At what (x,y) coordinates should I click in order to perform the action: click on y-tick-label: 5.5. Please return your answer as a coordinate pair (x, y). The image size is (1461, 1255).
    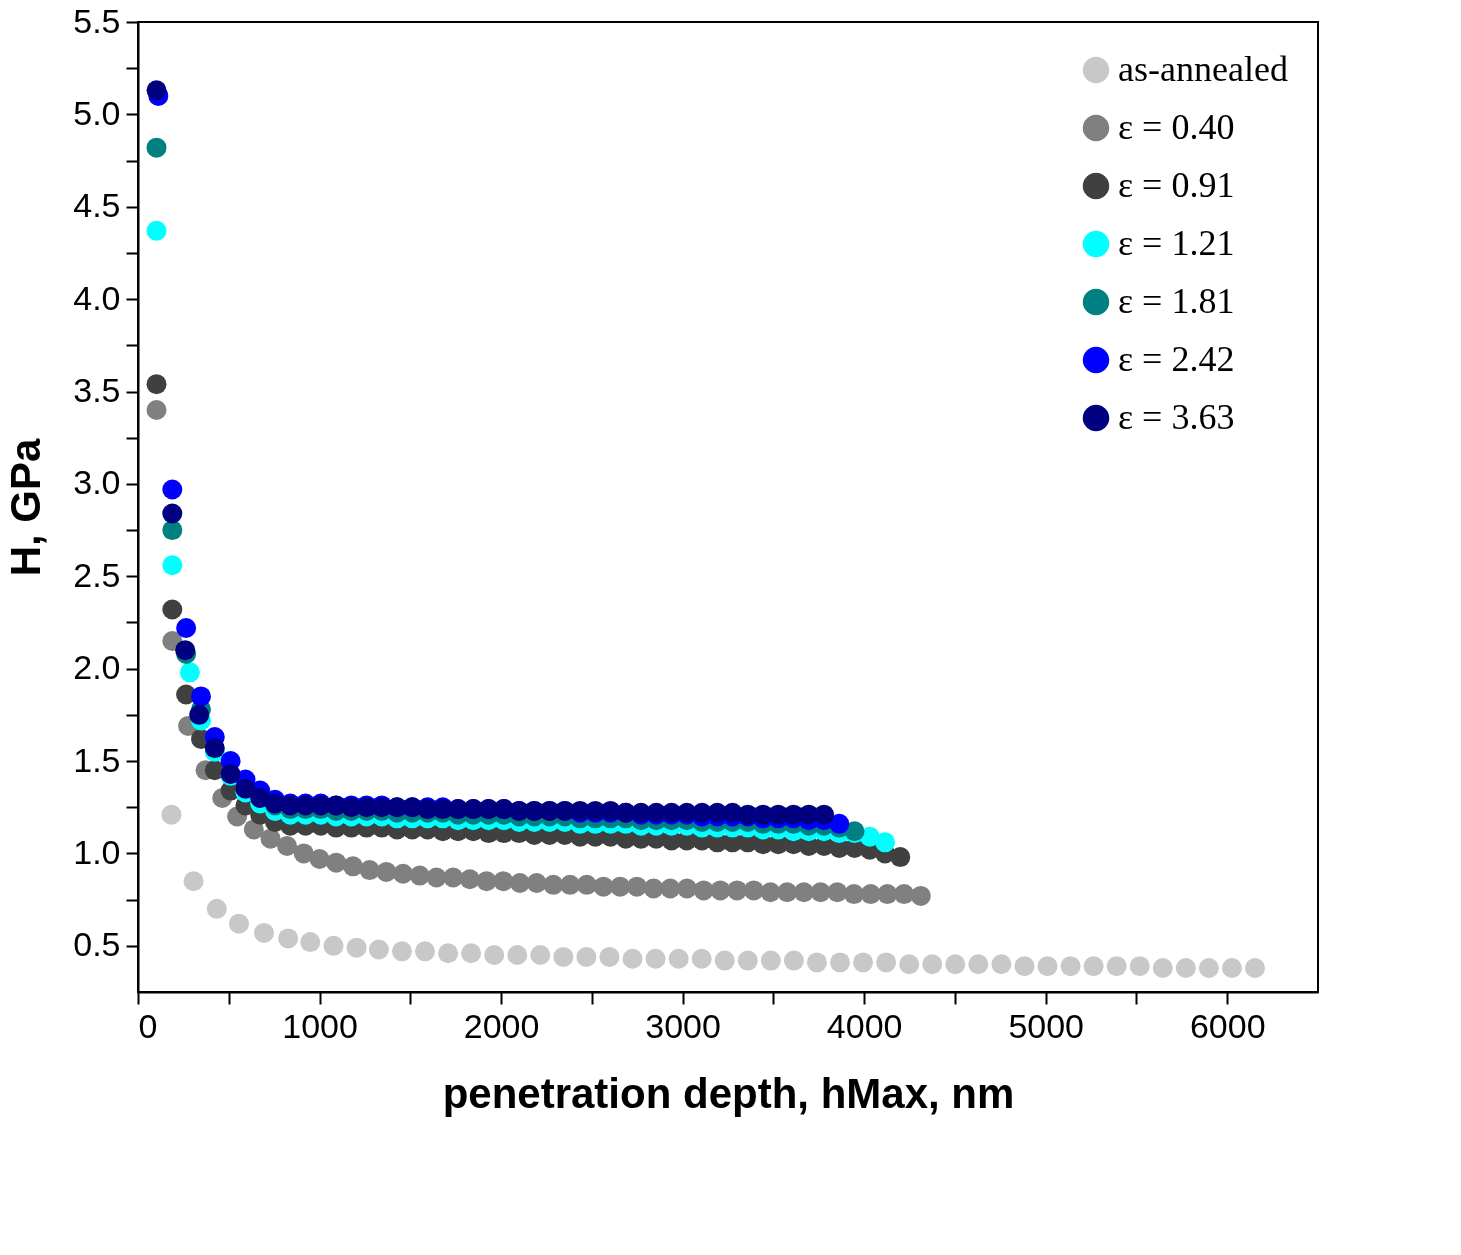
    Looking at the image, I should click on (97, 20).